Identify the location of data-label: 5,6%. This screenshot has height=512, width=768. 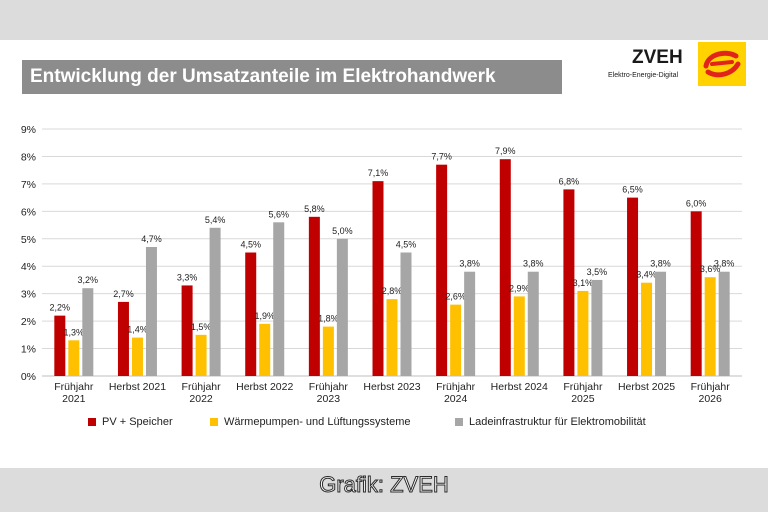
(278, 214).